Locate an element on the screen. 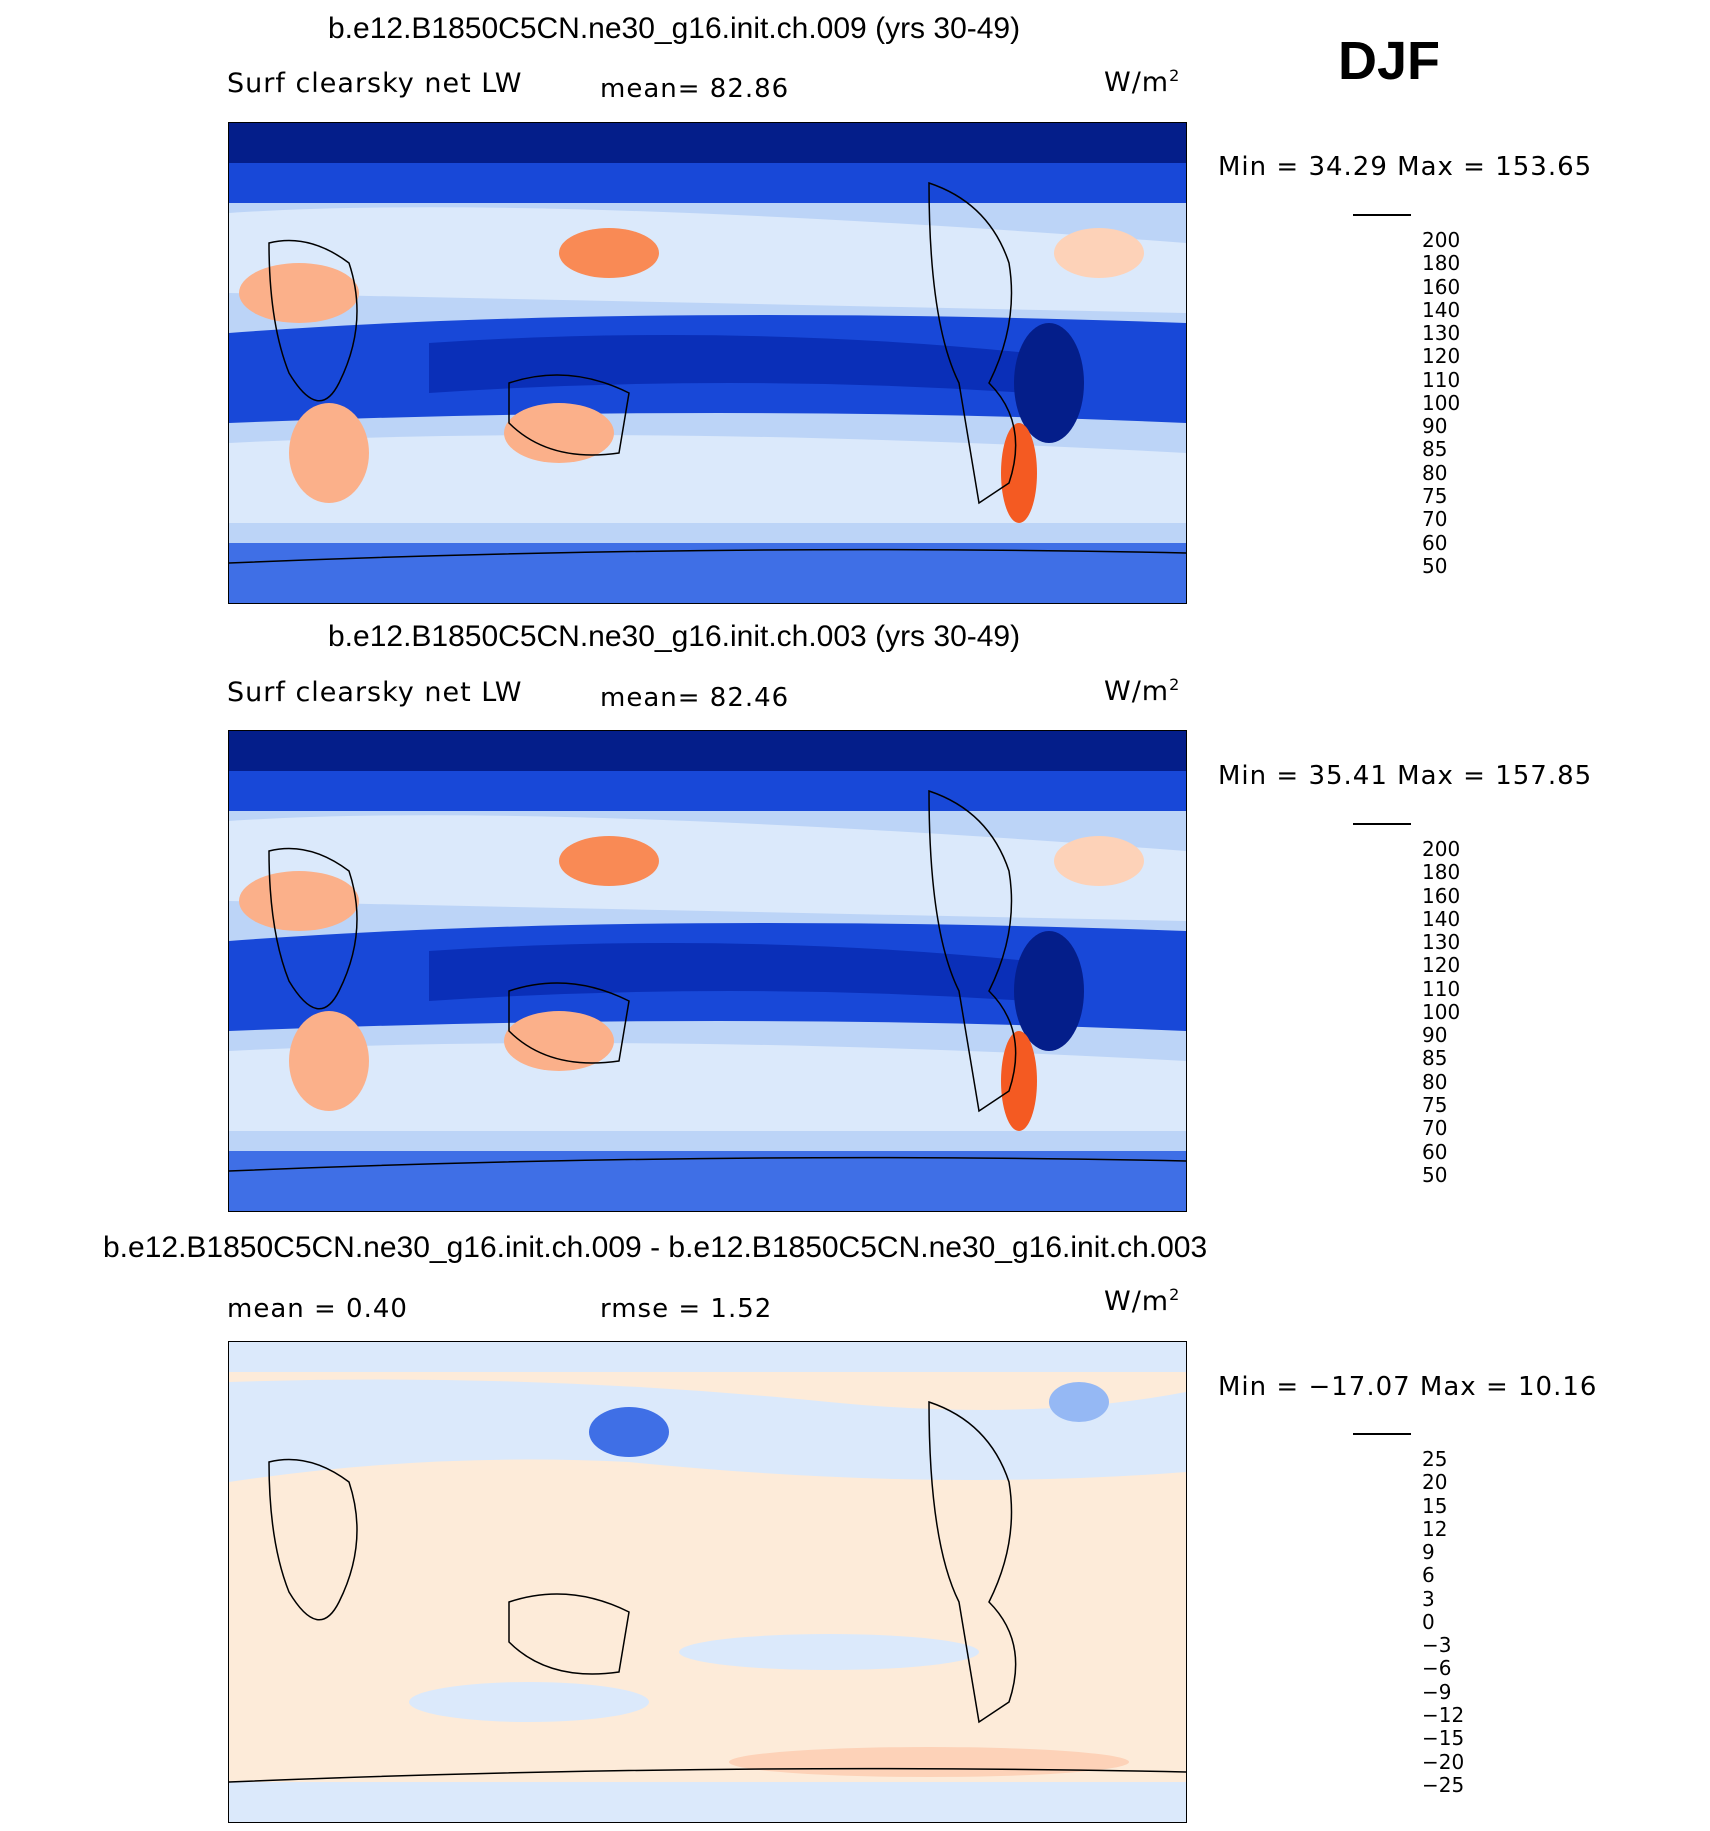 The width and height of the screenshot is (1710, 1831). colorbar-tick: 0 is located at coordinates (1428, 1622).